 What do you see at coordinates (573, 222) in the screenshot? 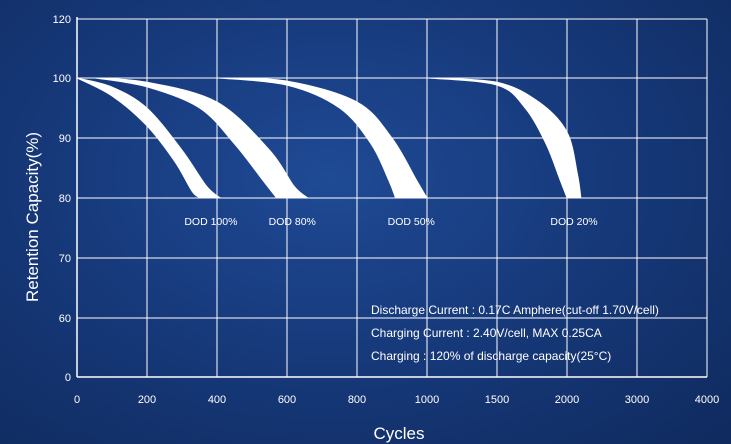
I see `band-label-dod-20: DOD 20%` at bounding box center [573, 222].